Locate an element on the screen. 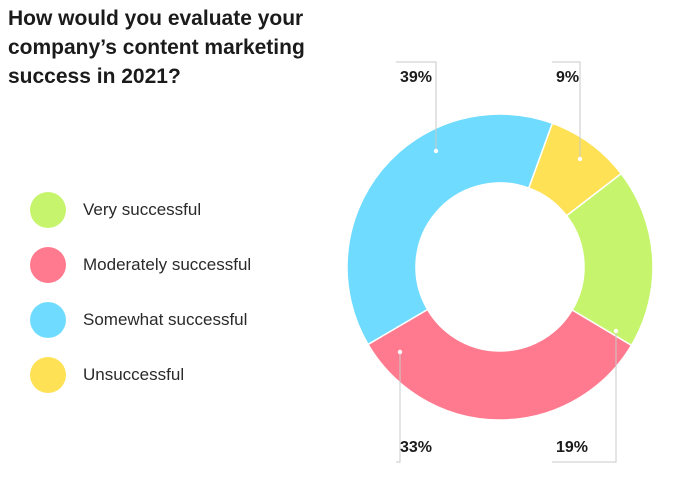  callout-very-successful: 19% is located at coordinates (585, 395).